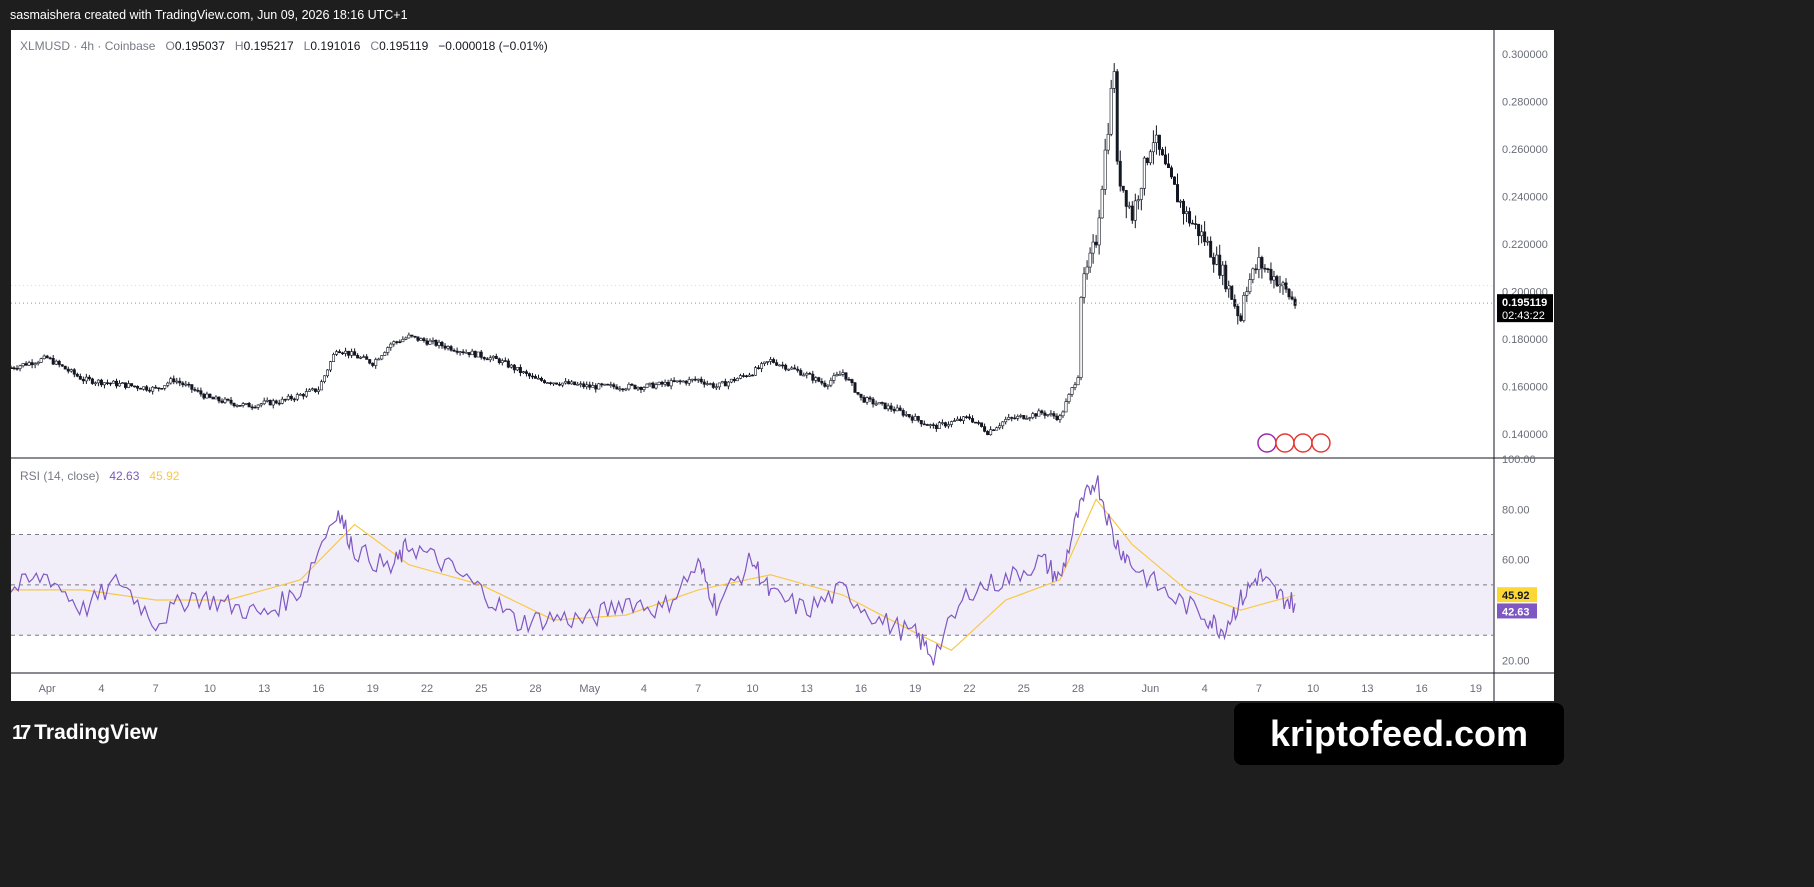  I want to click on tradingview-logo: 17 TradingView, so click(85, 733).